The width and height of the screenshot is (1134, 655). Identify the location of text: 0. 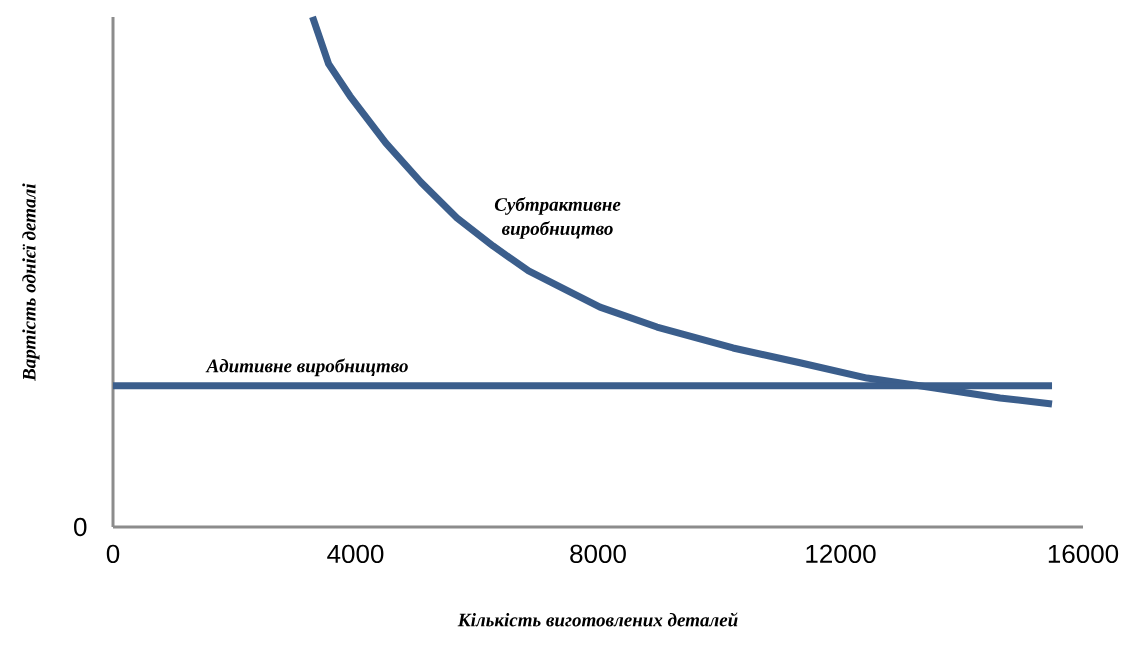
(80, 527).